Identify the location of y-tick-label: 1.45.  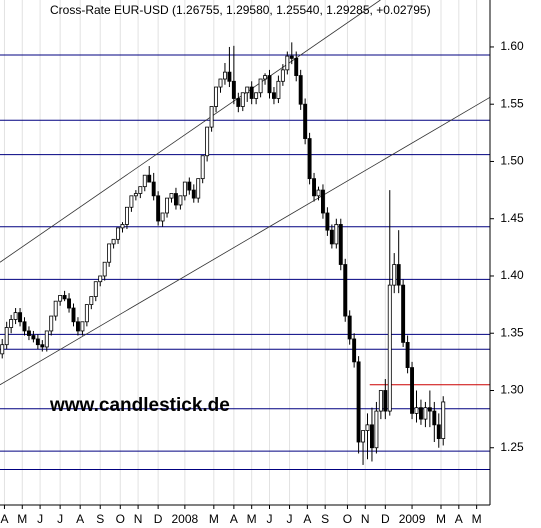
(512, 218).